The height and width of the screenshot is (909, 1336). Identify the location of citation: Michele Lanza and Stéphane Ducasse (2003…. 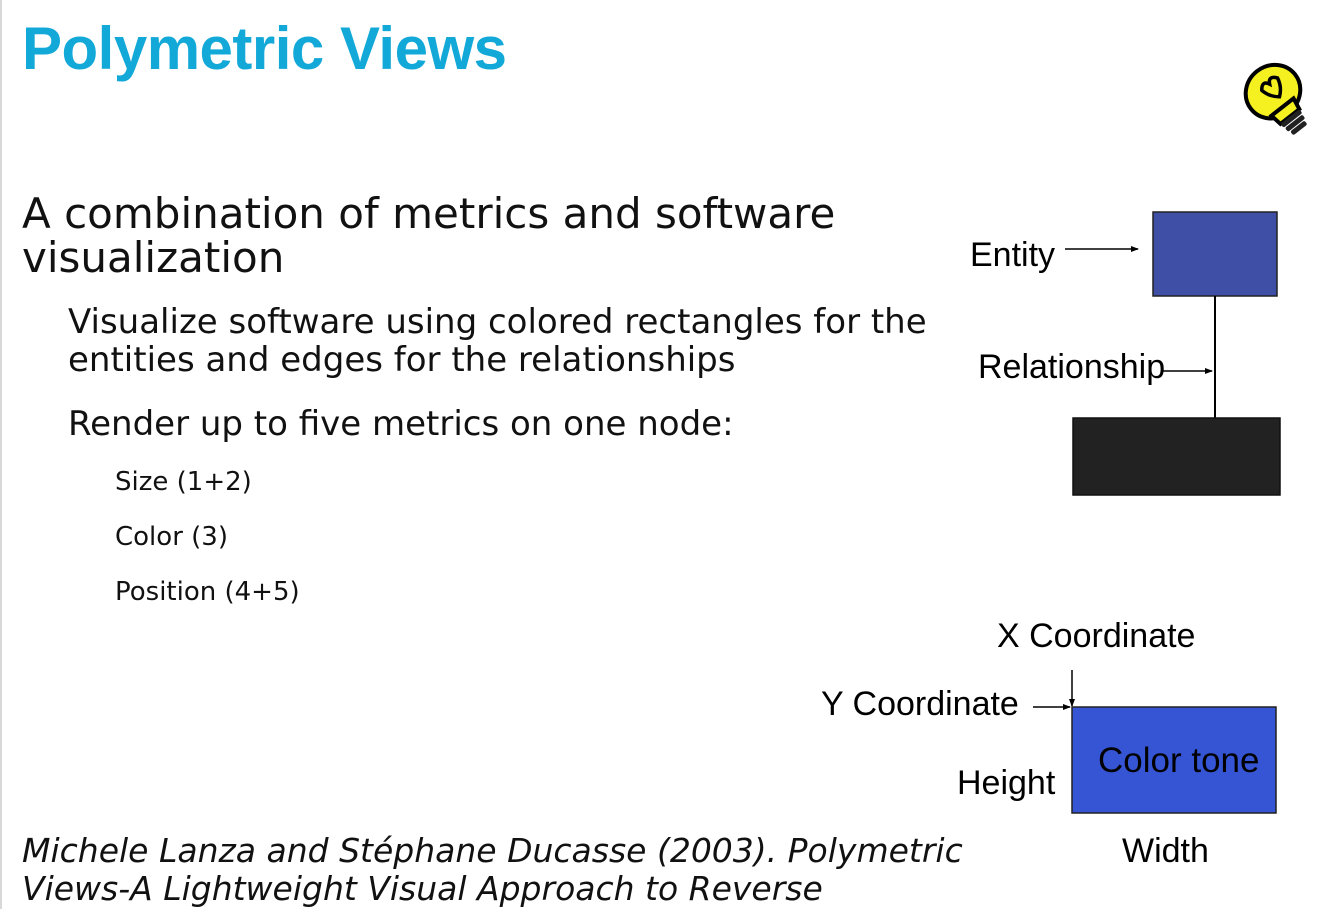
(492, 869).